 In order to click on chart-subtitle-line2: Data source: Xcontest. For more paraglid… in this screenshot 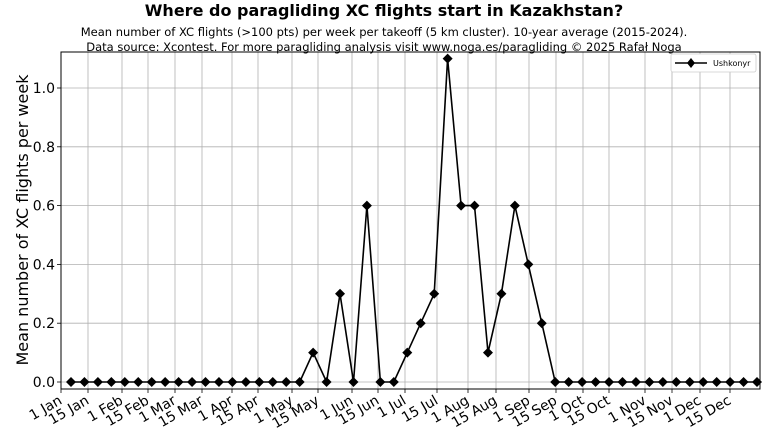, I will do `click(384, 47)`.